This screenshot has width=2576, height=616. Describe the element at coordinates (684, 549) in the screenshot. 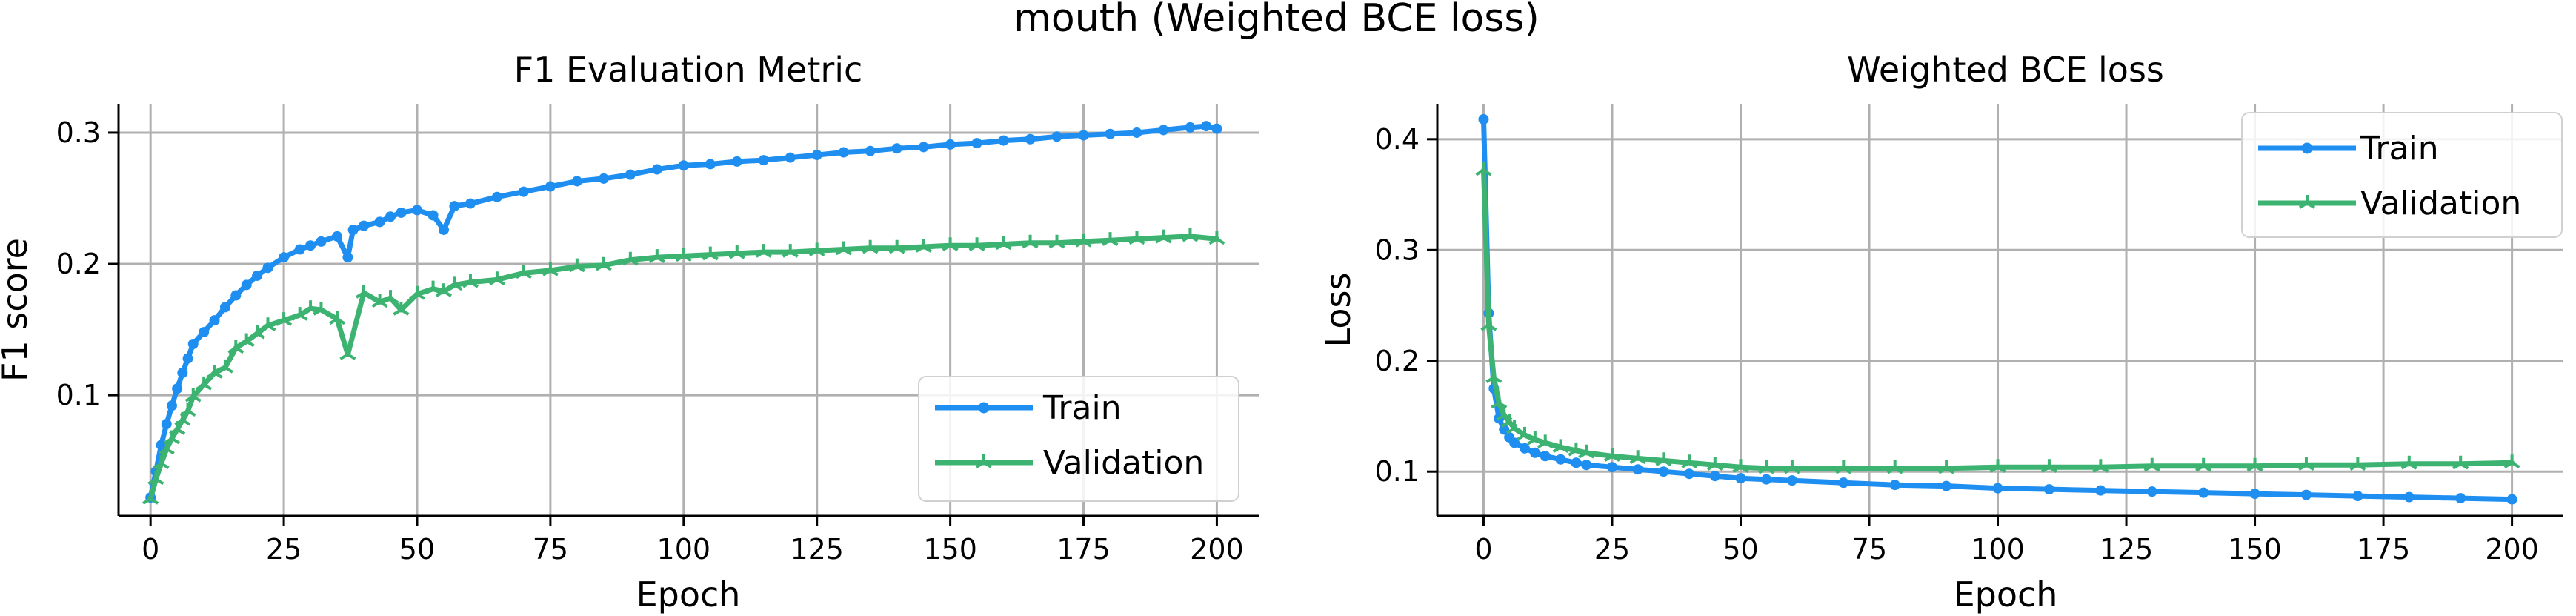

I see `f1-xtick-label: 100` at that location.